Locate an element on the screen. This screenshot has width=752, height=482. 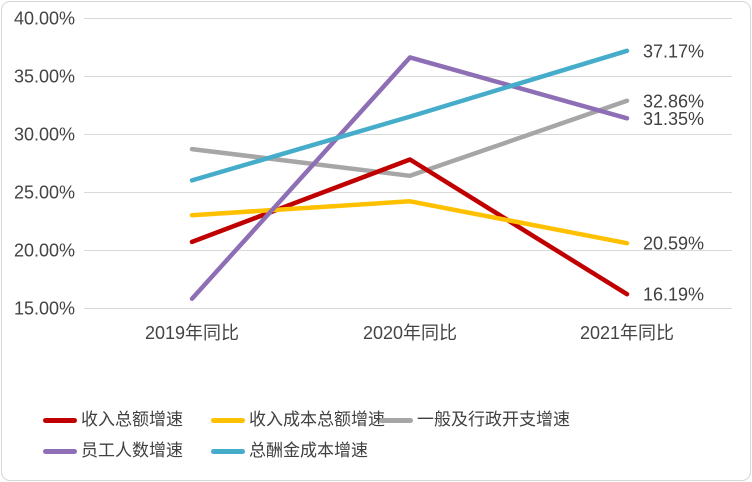
legend-label: 员工人数增速 is located at coordinates (132, 450).